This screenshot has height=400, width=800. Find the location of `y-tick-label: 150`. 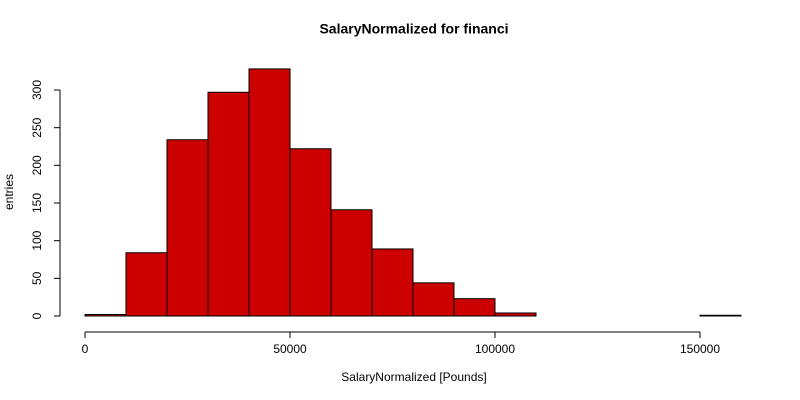

y-tick-label: 150 is located at coordinates (37, 203).